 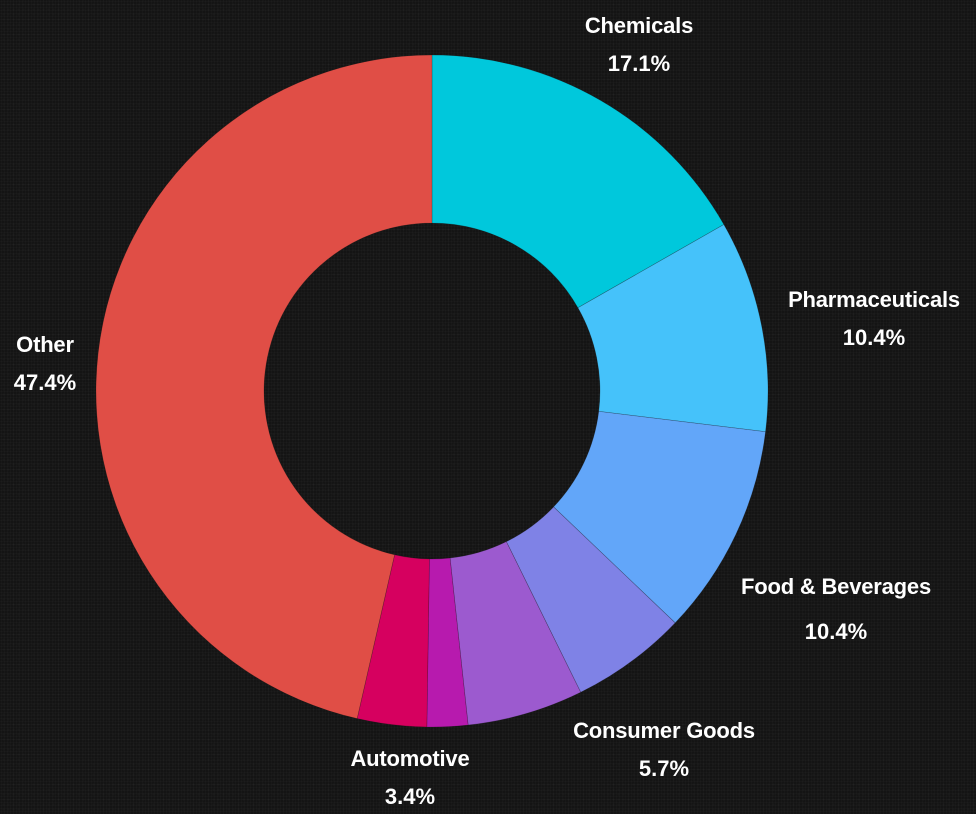 I want to click on label-food-beverages: Food & Beverages, so click(x=836, y=586).